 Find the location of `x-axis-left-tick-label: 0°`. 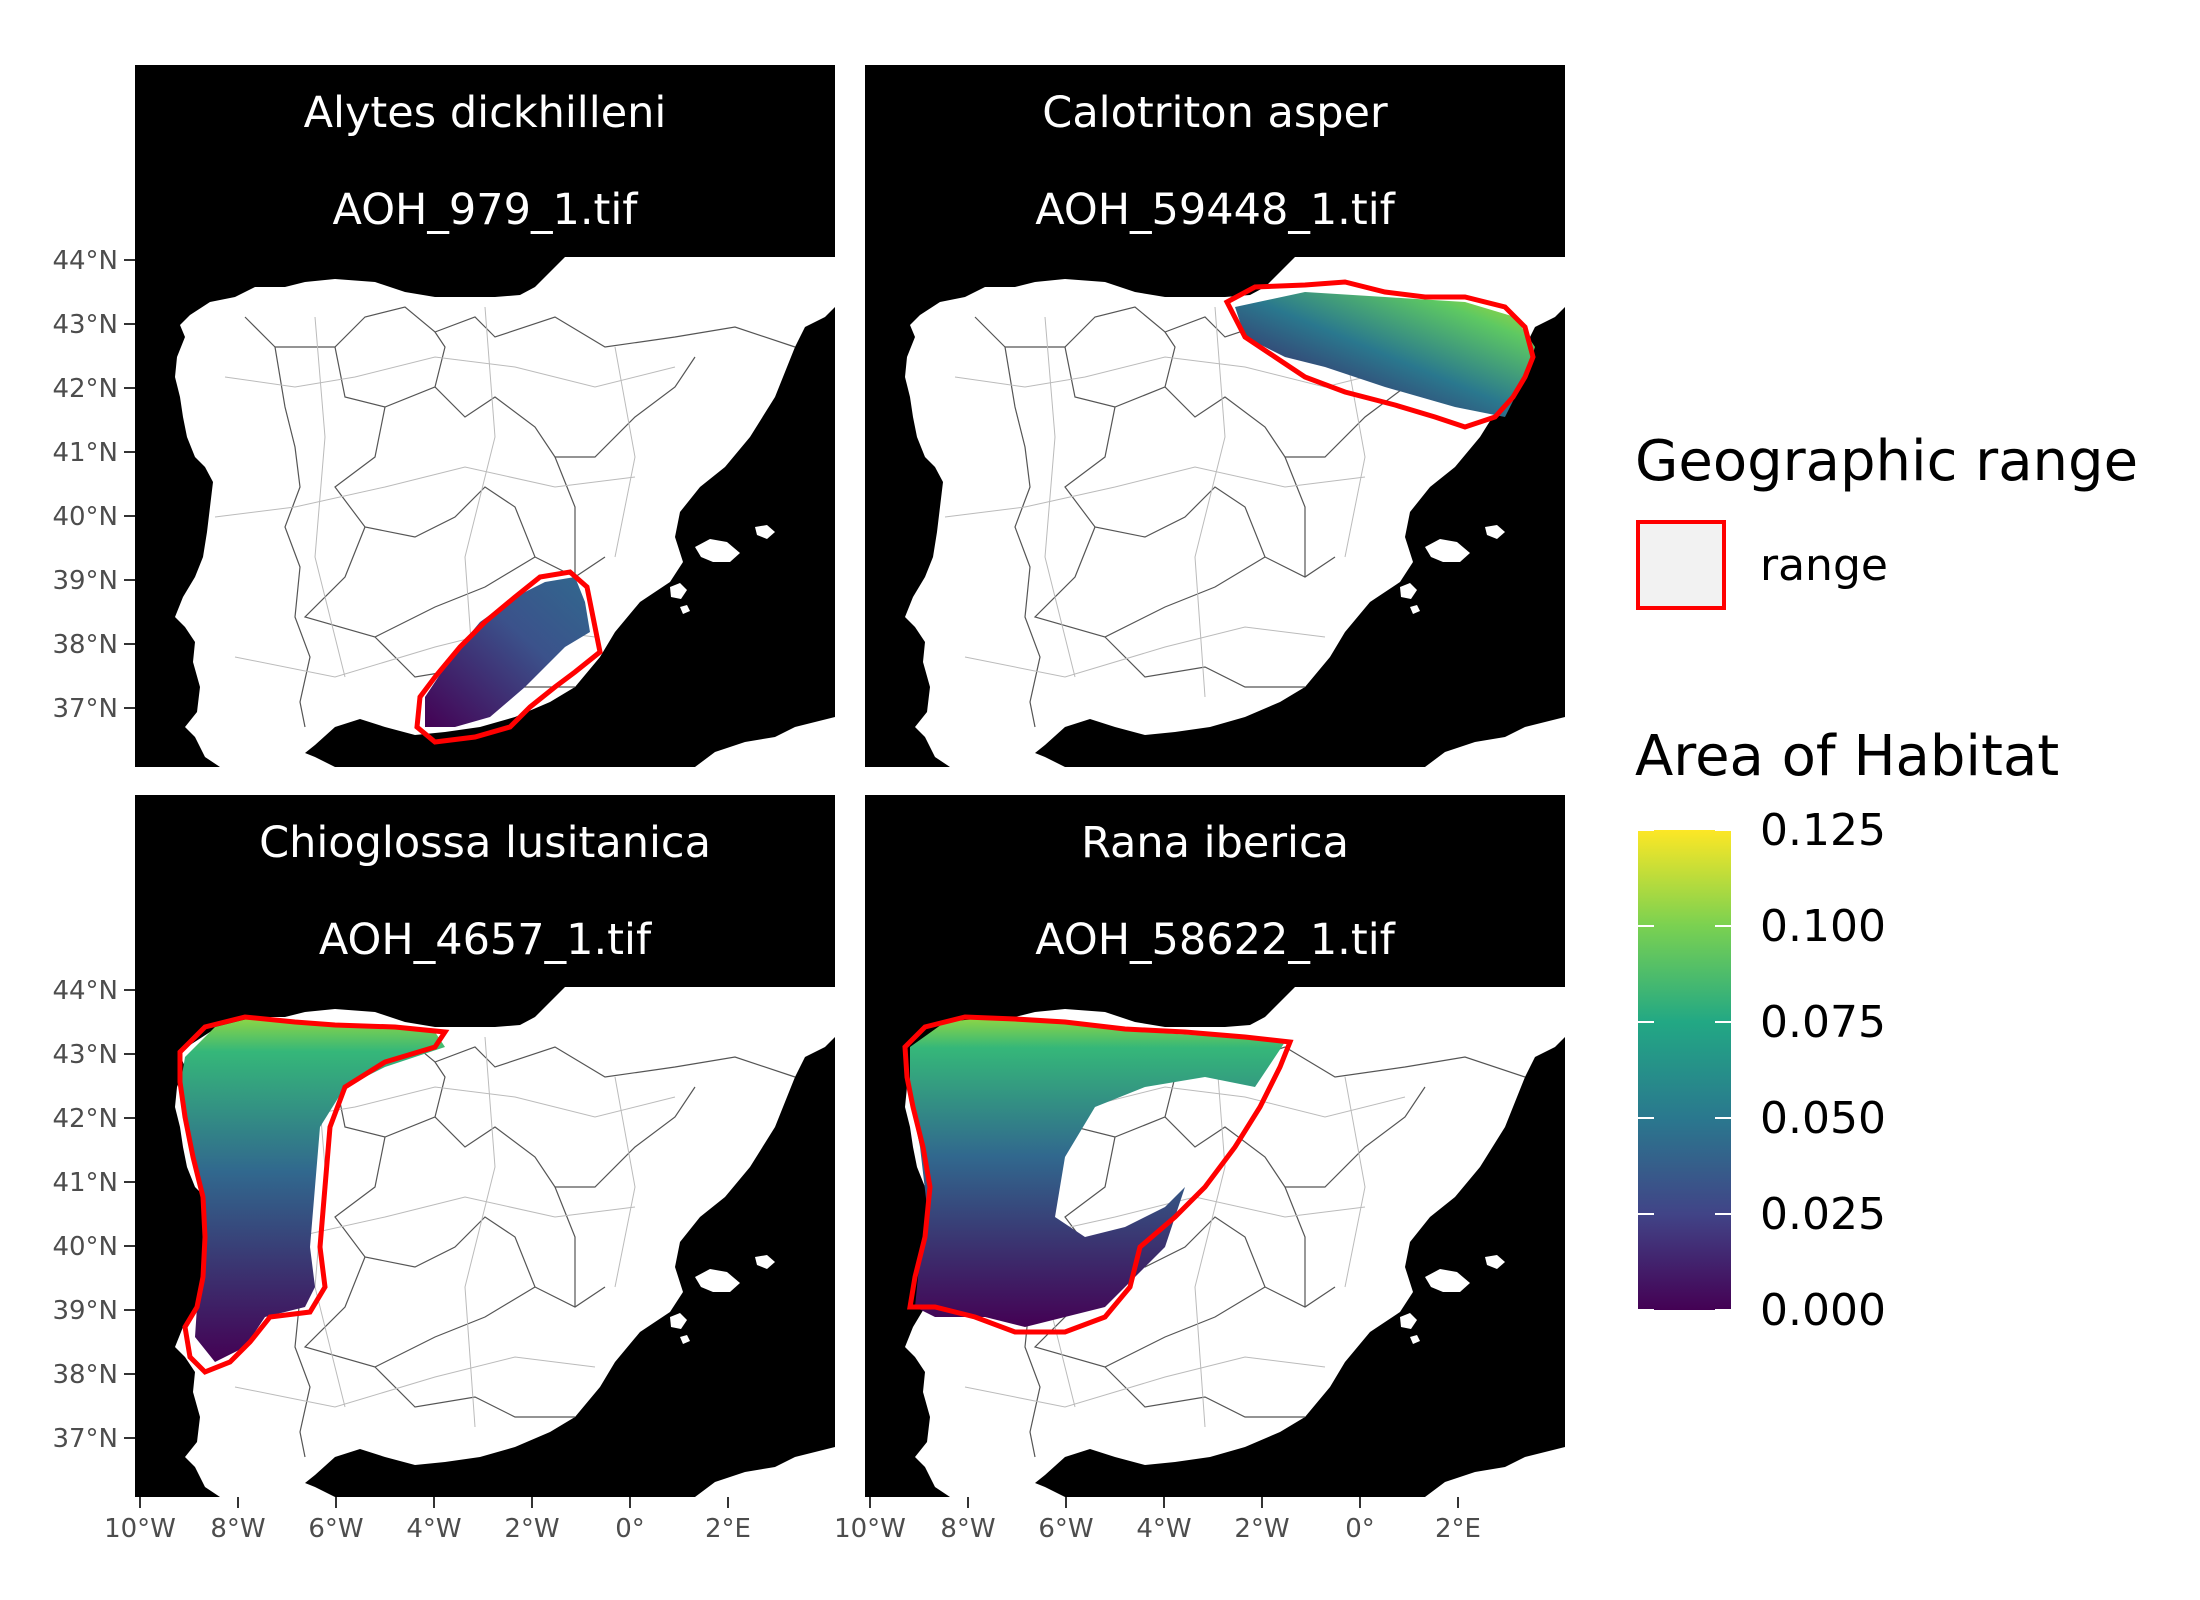

x-axis-left-tick-label: 0° is located at coordinates (630, 1529).